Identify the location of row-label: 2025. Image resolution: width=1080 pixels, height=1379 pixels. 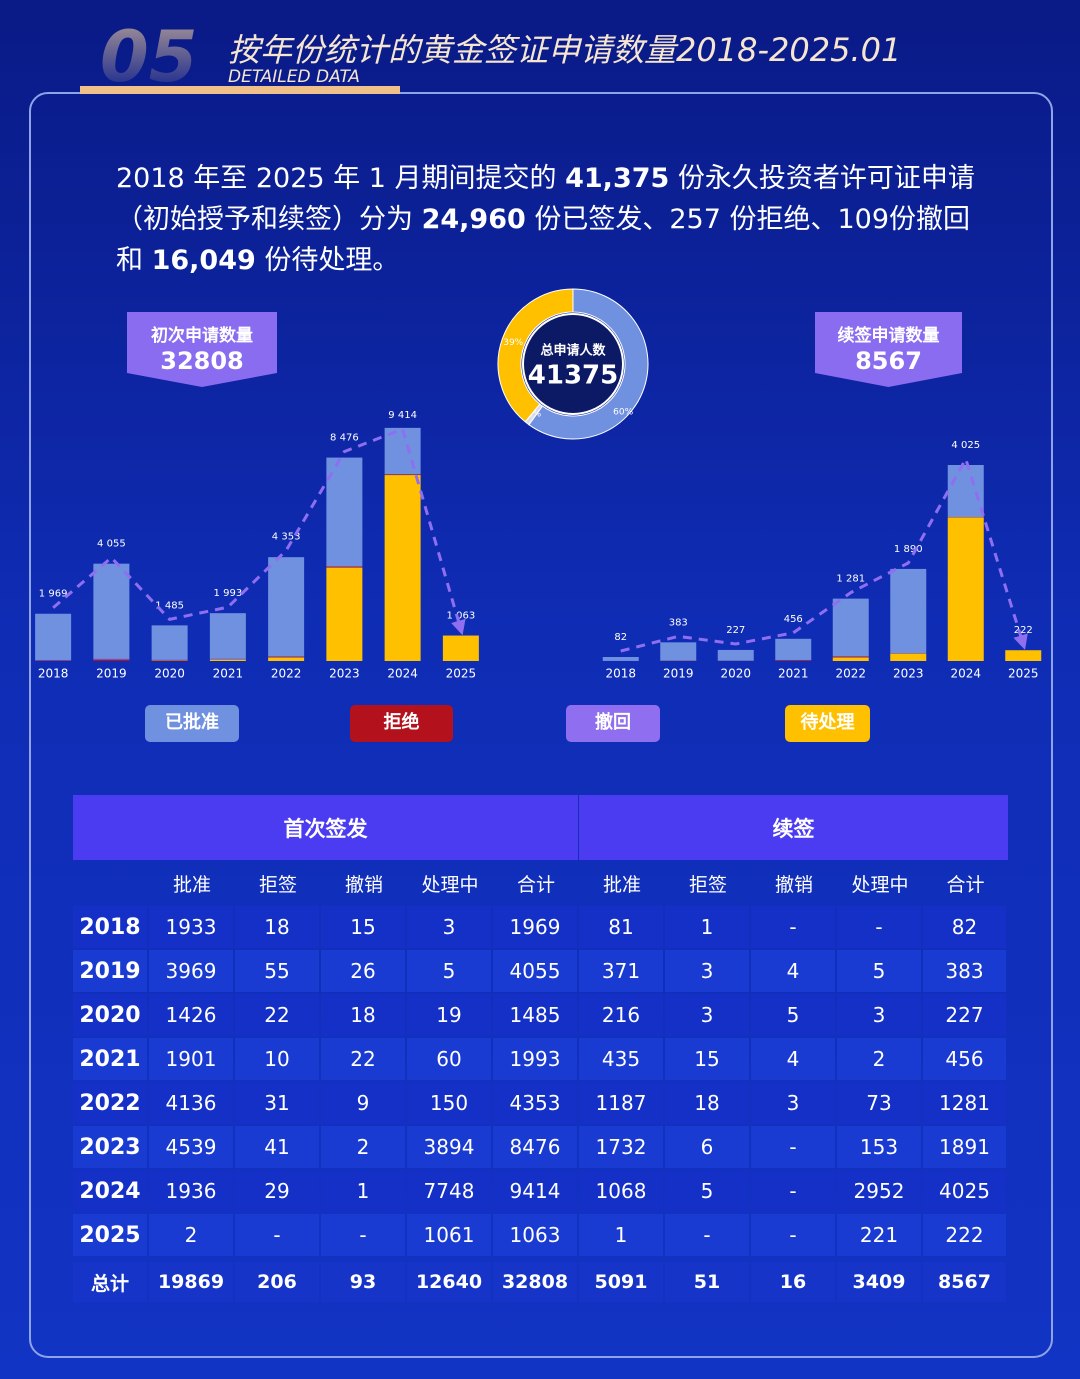
(110, 1235).